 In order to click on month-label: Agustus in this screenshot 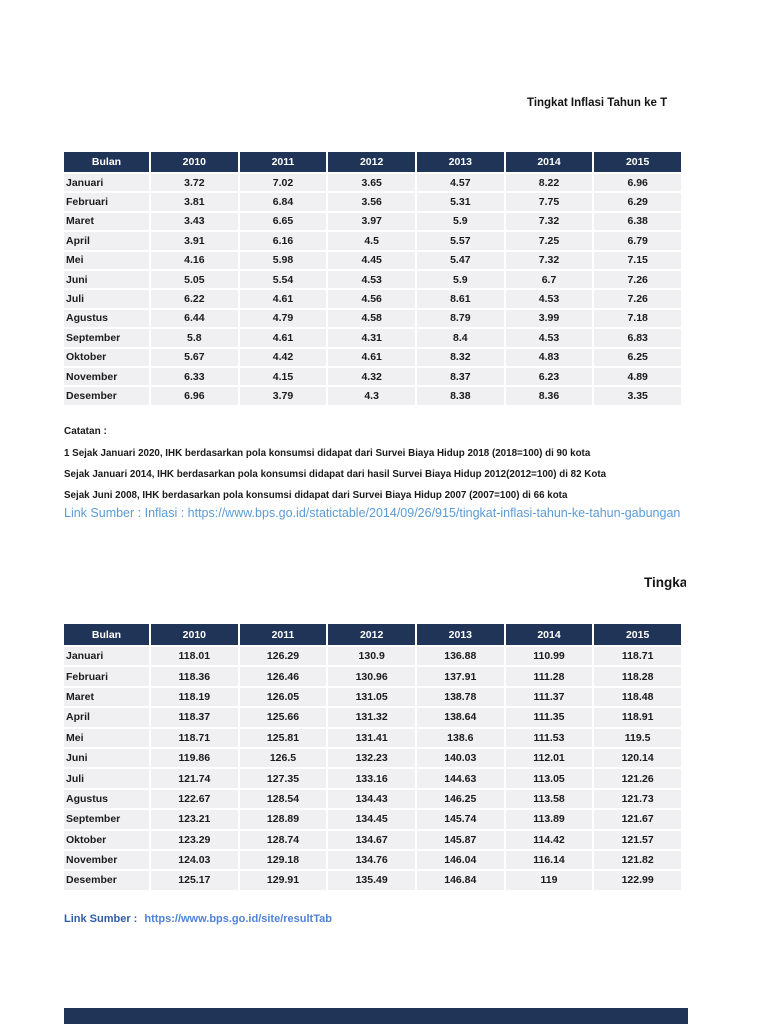, I will do `click(106, 318)`.